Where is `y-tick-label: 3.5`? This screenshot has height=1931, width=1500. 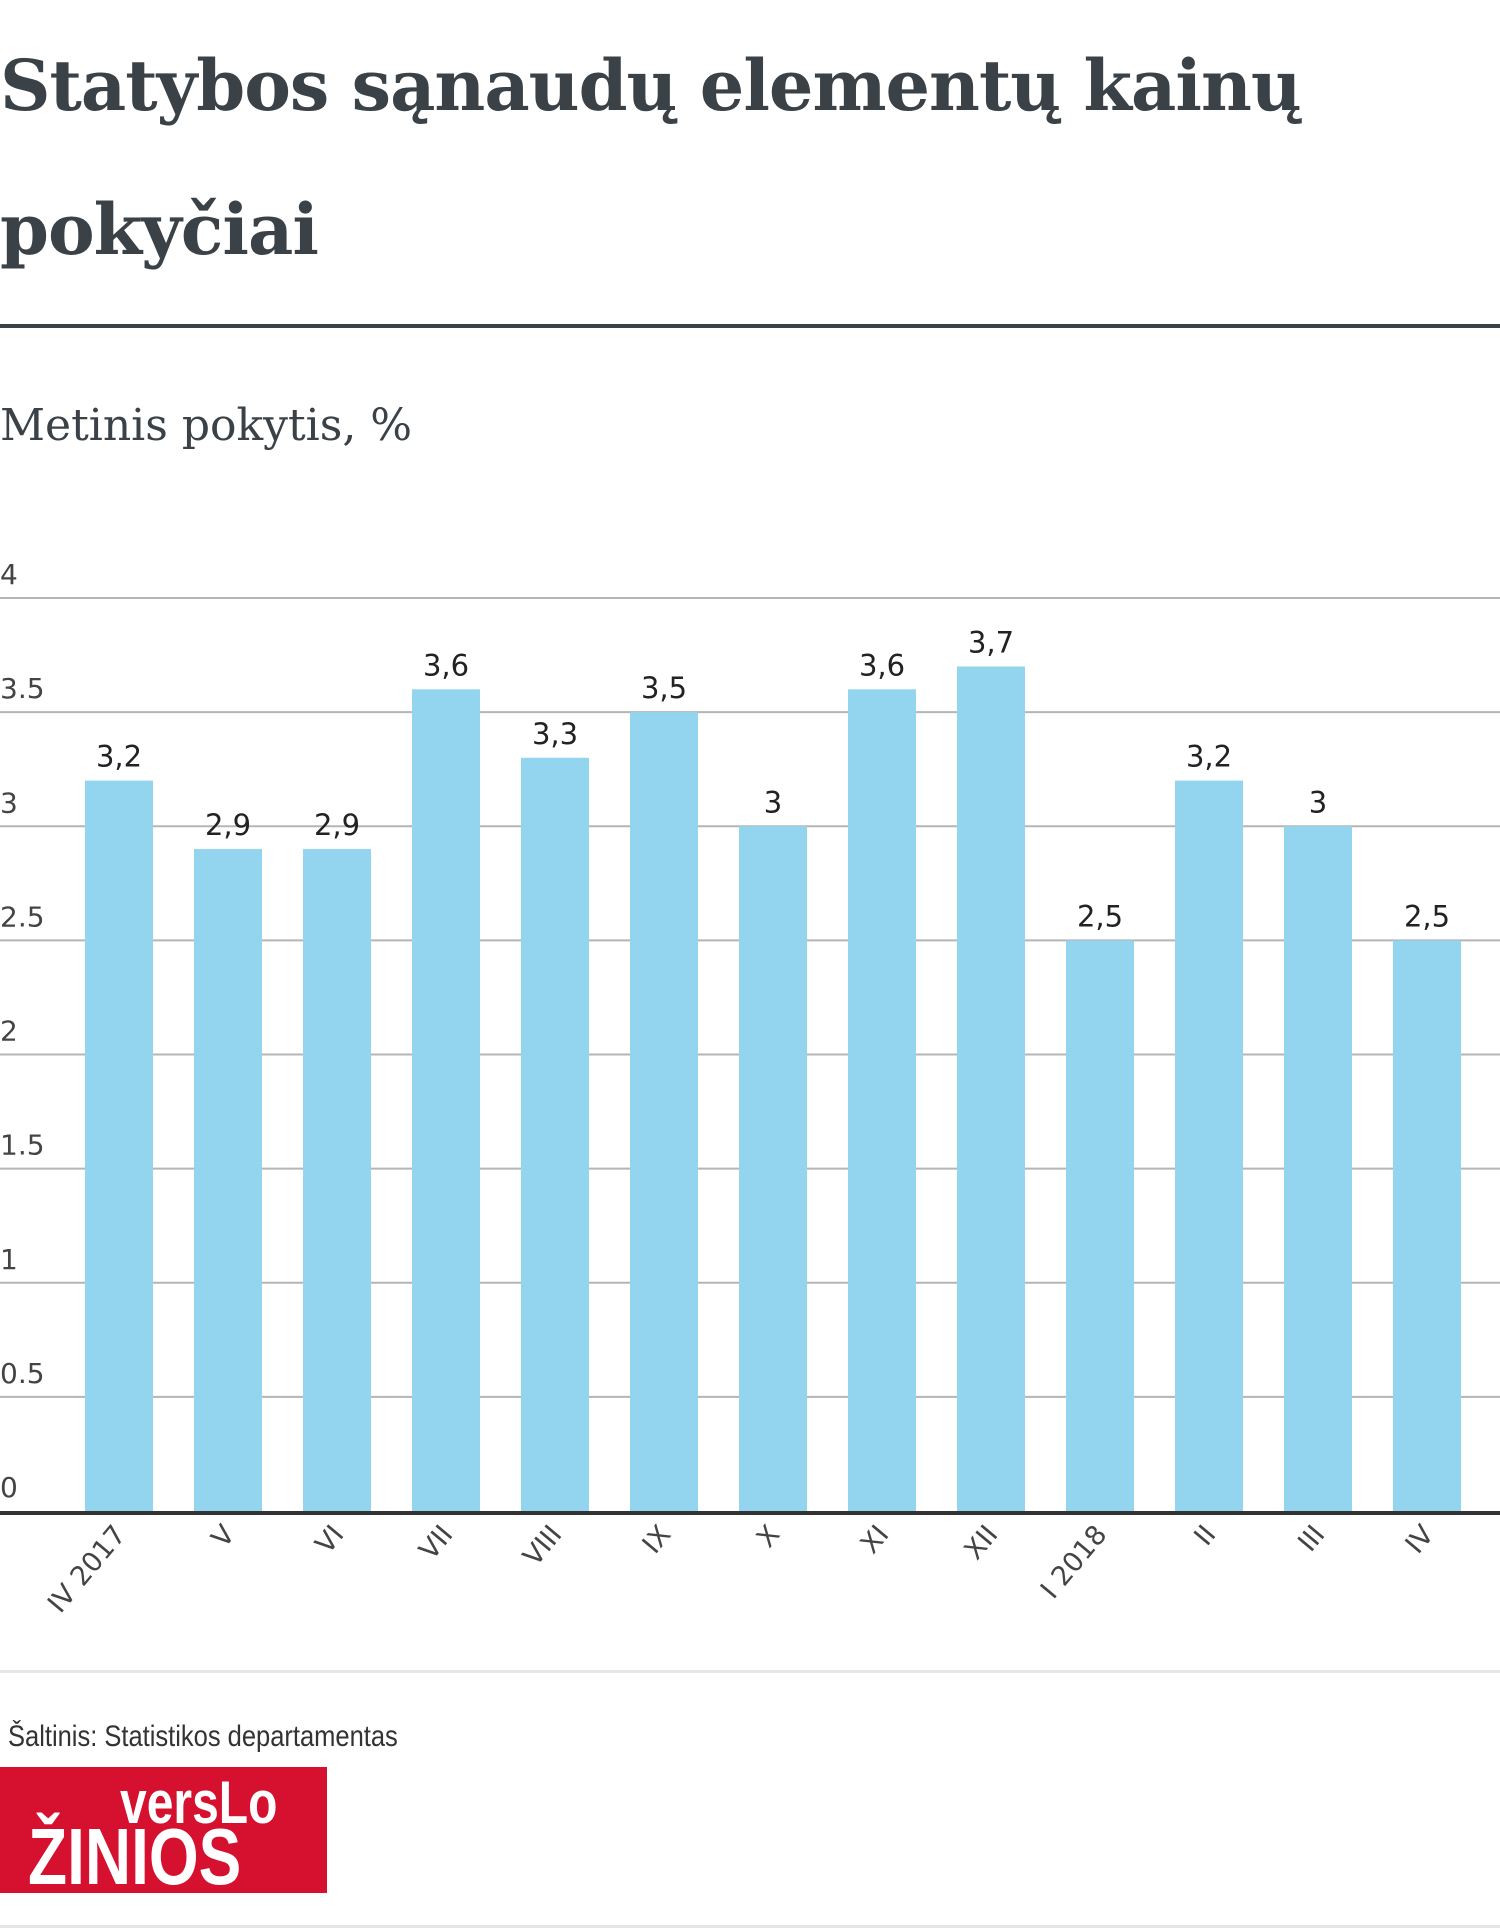
y-tick-label: 3.5 is located at coordinates (22, 688).